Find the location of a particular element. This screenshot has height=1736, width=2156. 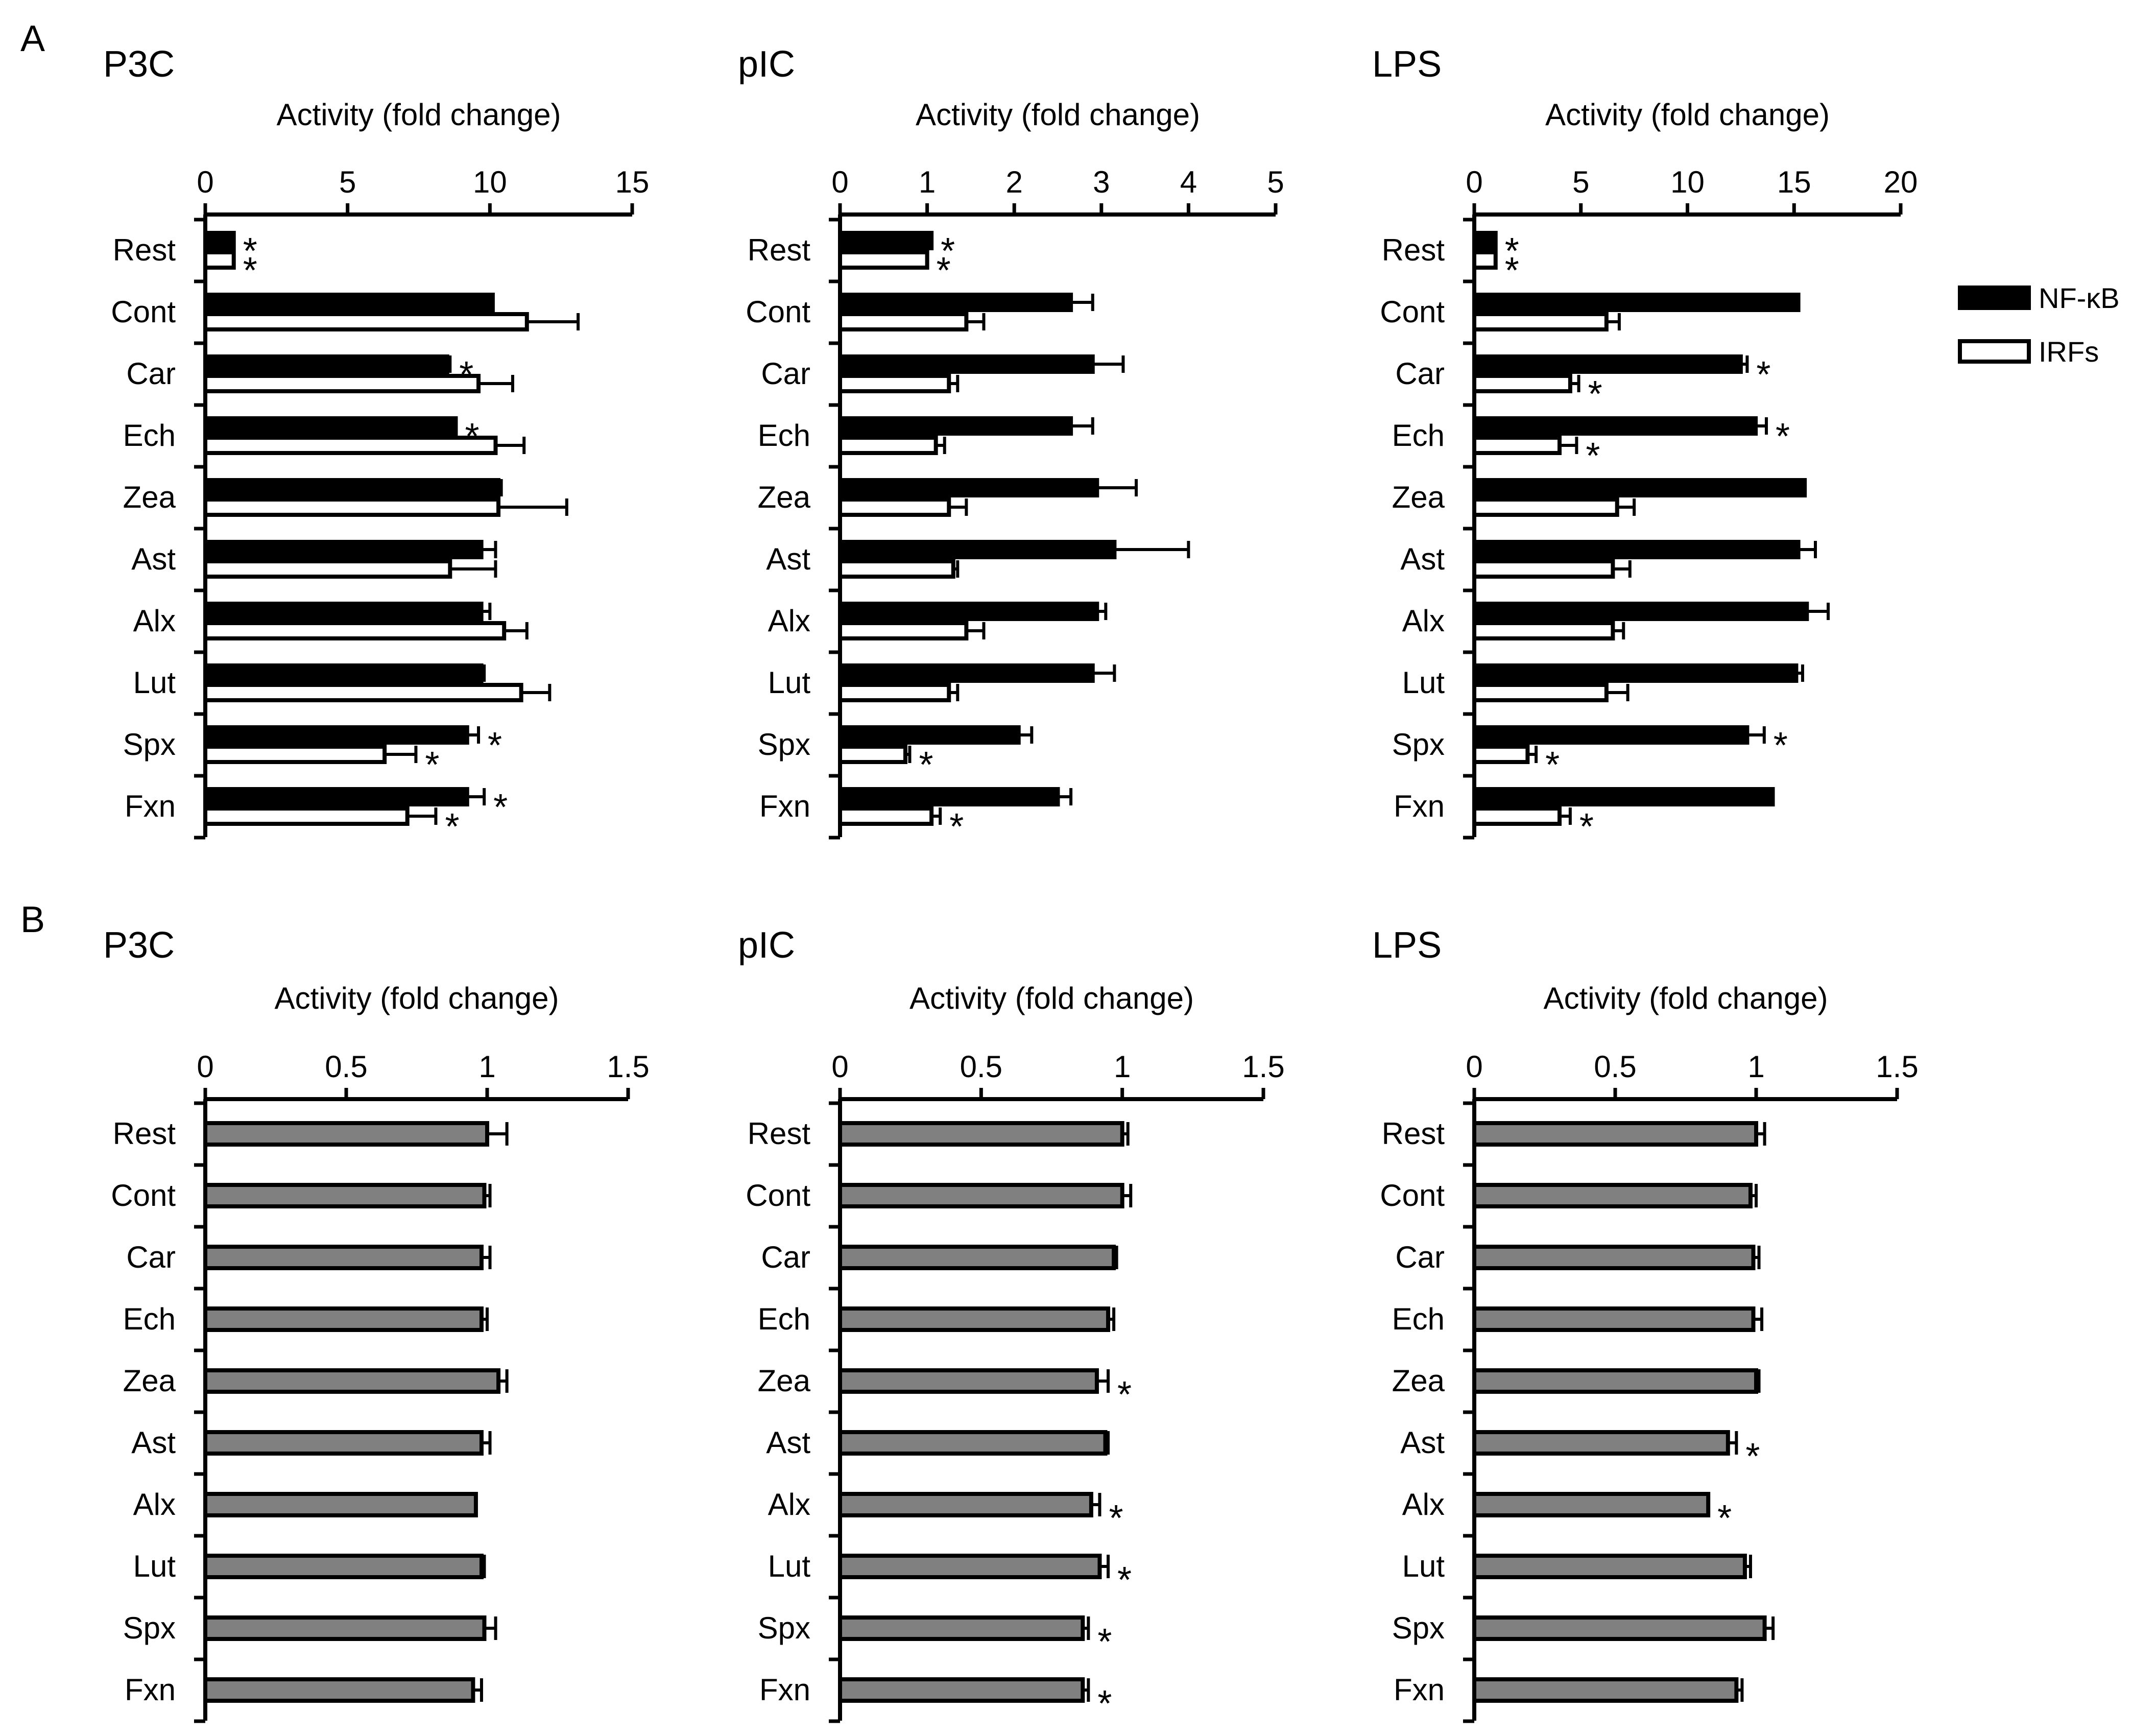

x-tick-label: 1 is located at coordinates (1755, 1067).